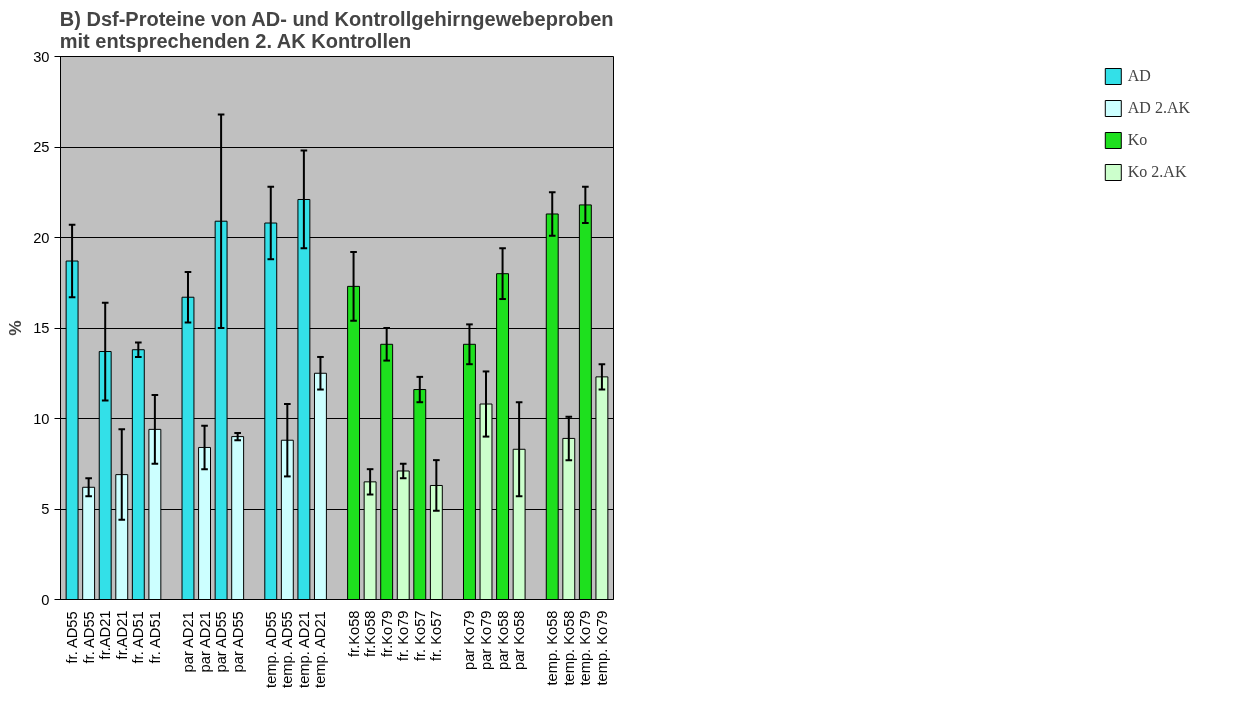  What do you see at coordinates (41, 147) in the screenshot?
I see `y-tick-label: 25` at bounding box center [41, 147].